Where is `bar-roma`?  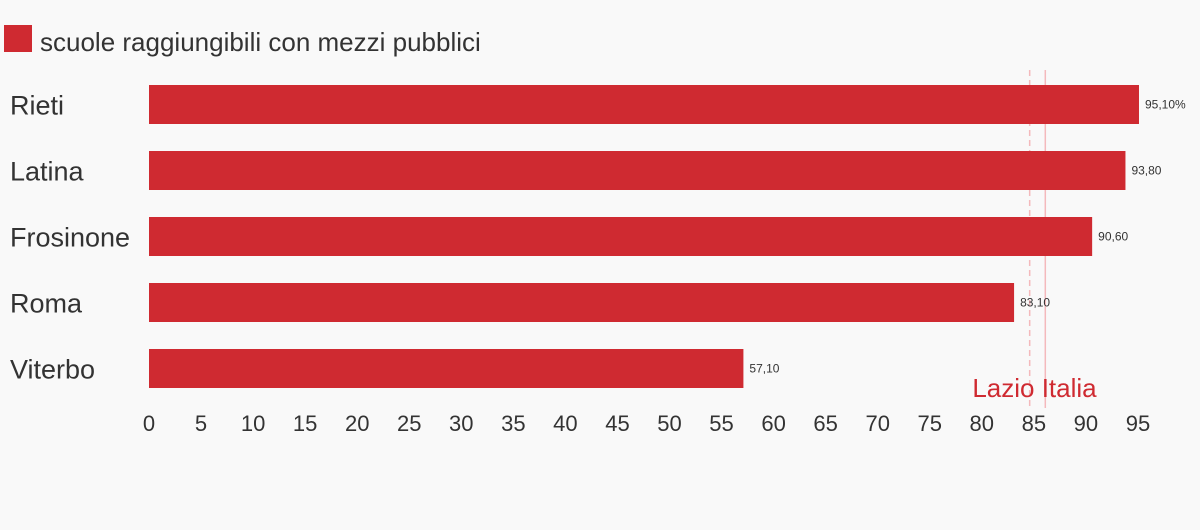
bar-roma is located at coordinates (582, 302).